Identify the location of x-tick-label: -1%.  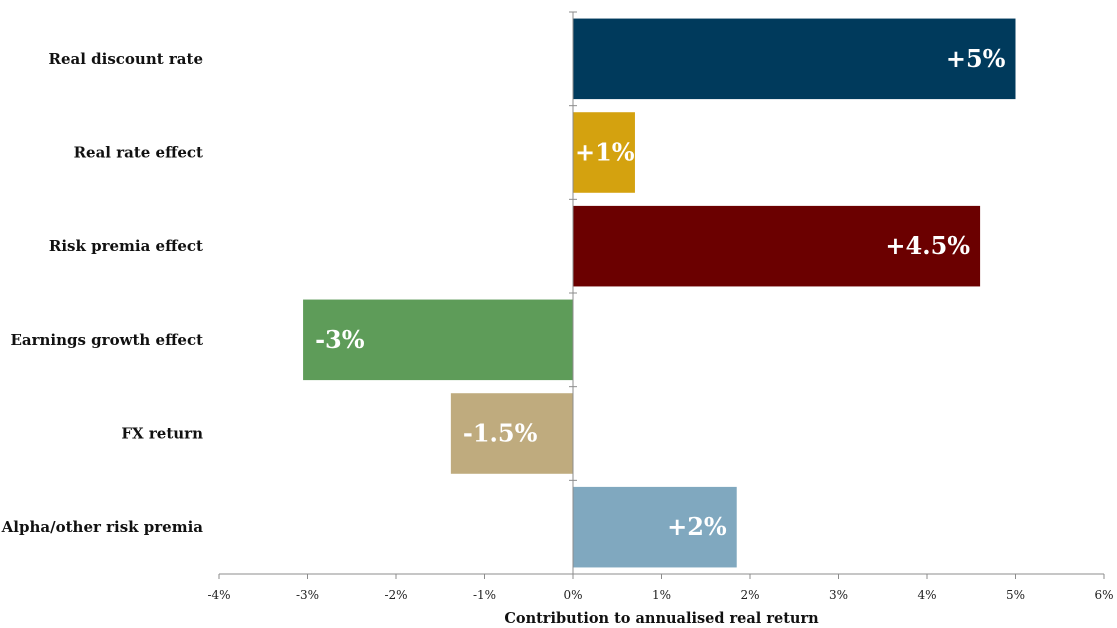
(484, 595).